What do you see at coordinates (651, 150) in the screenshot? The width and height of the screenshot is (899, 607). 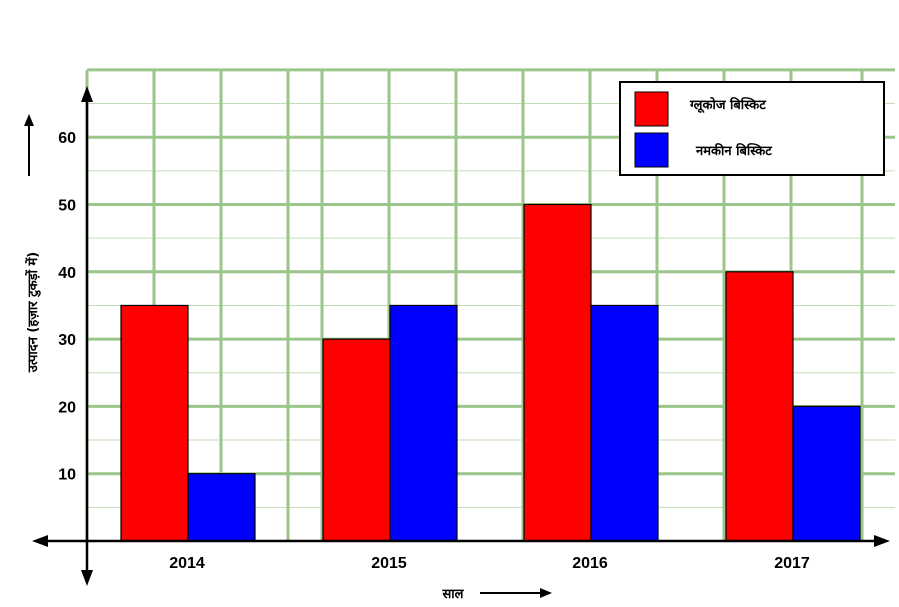 I see `legend-swatch-namkeen` at bounding box center [651, 150].